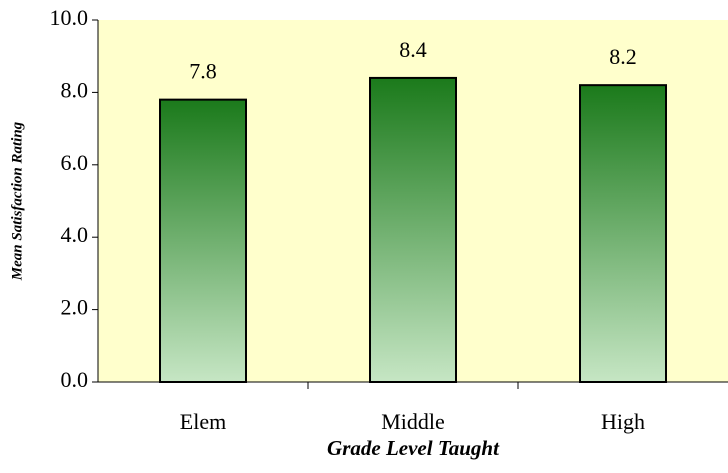 The height and width of the screenshot is (473, 728). Describe the element at coordinates (413, 448) in the screenshot. I see `x-axis-title: Grade Level Taught` at that location.